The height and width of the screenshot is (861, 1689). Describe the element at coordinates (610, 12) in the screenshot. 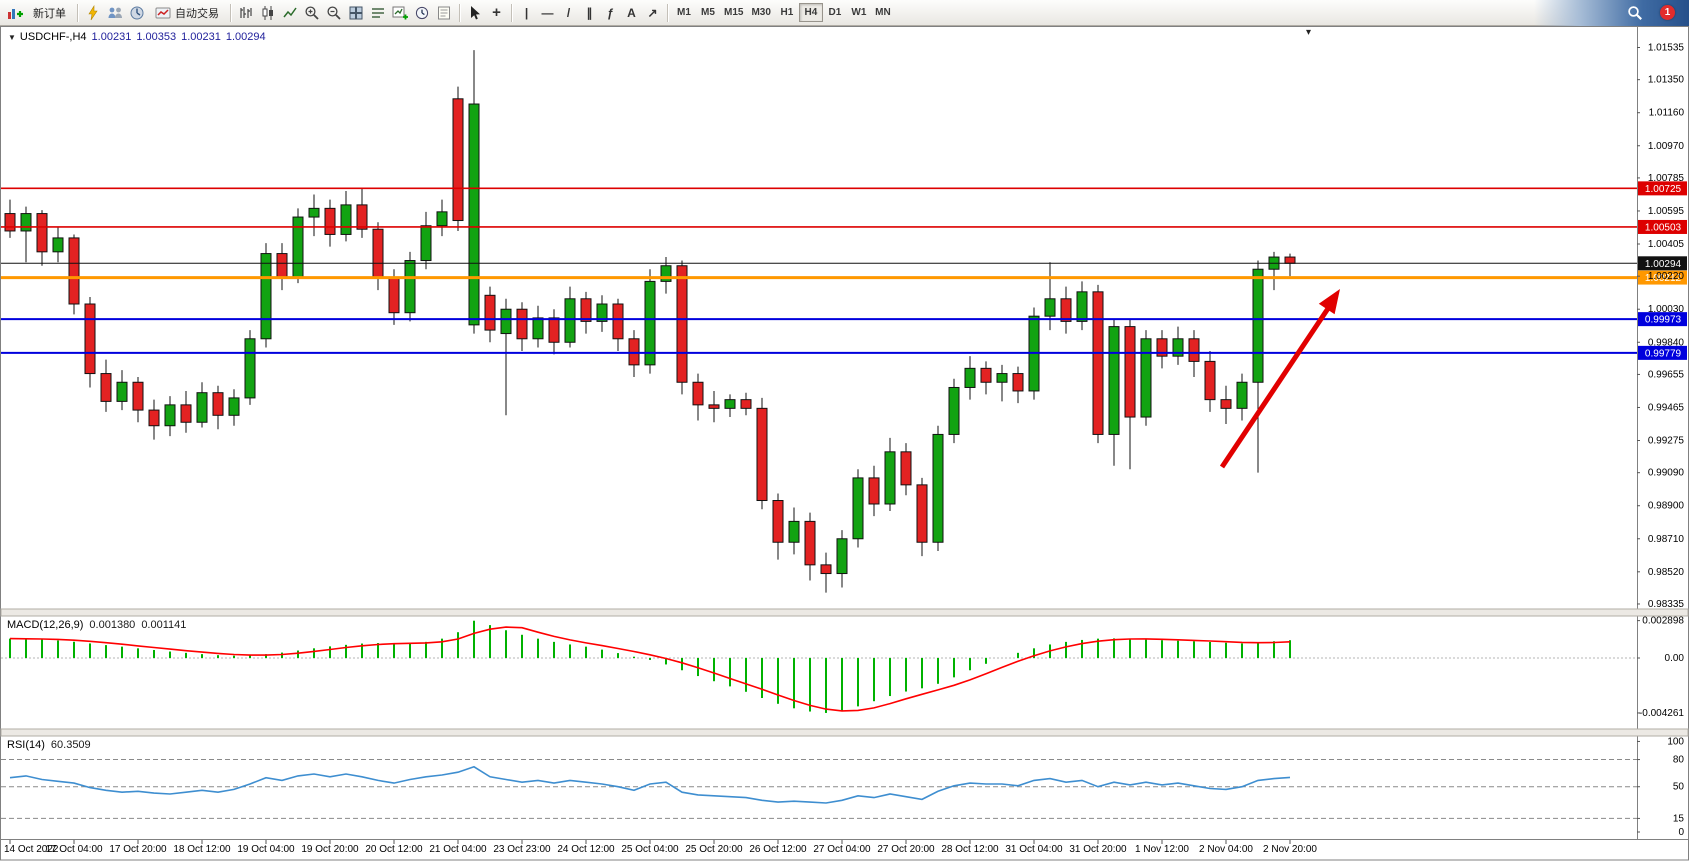

I see `fibonacci-icon: ƒ` at that location.